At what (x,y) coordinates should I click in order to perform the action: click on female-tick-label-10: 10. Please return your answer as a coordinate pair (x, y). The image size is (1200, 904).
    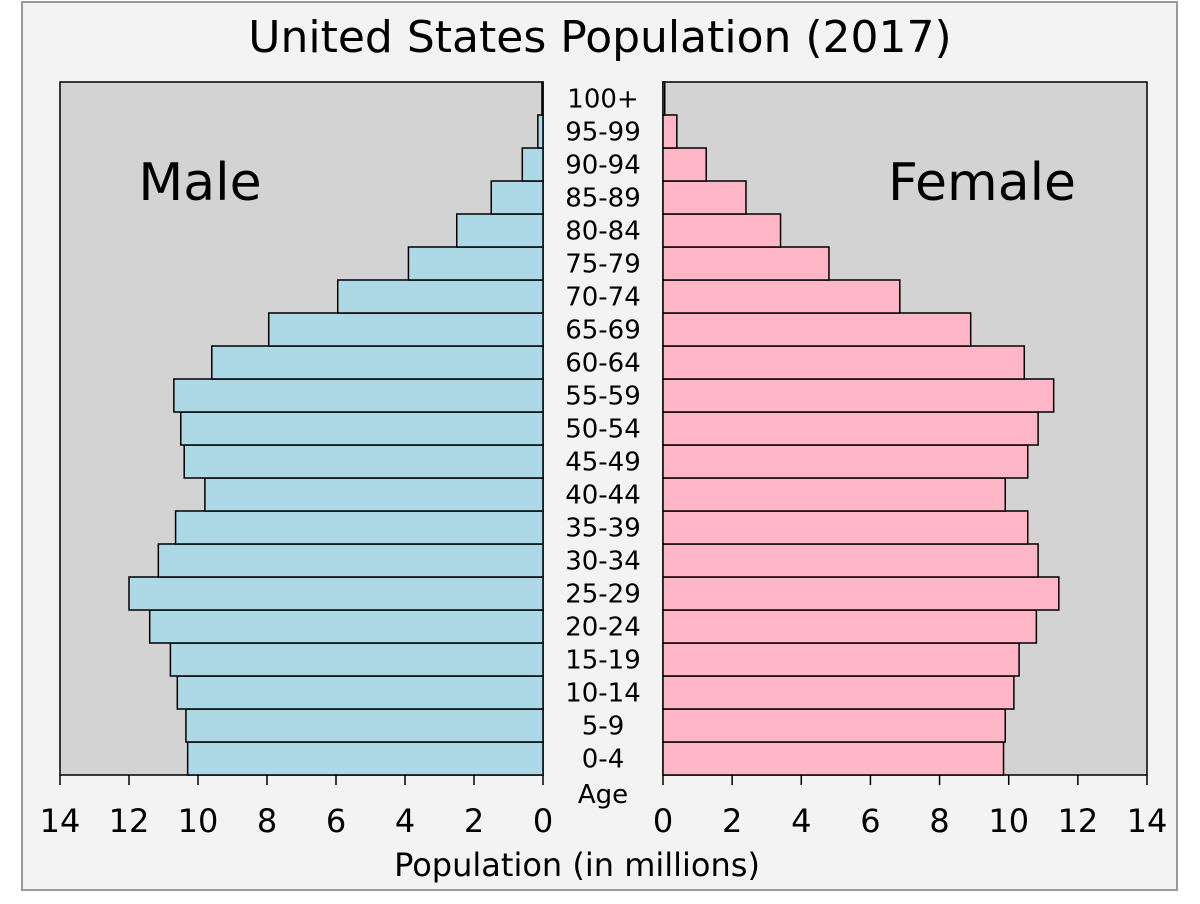
    Looking at the image, I should click on (1008, 821).